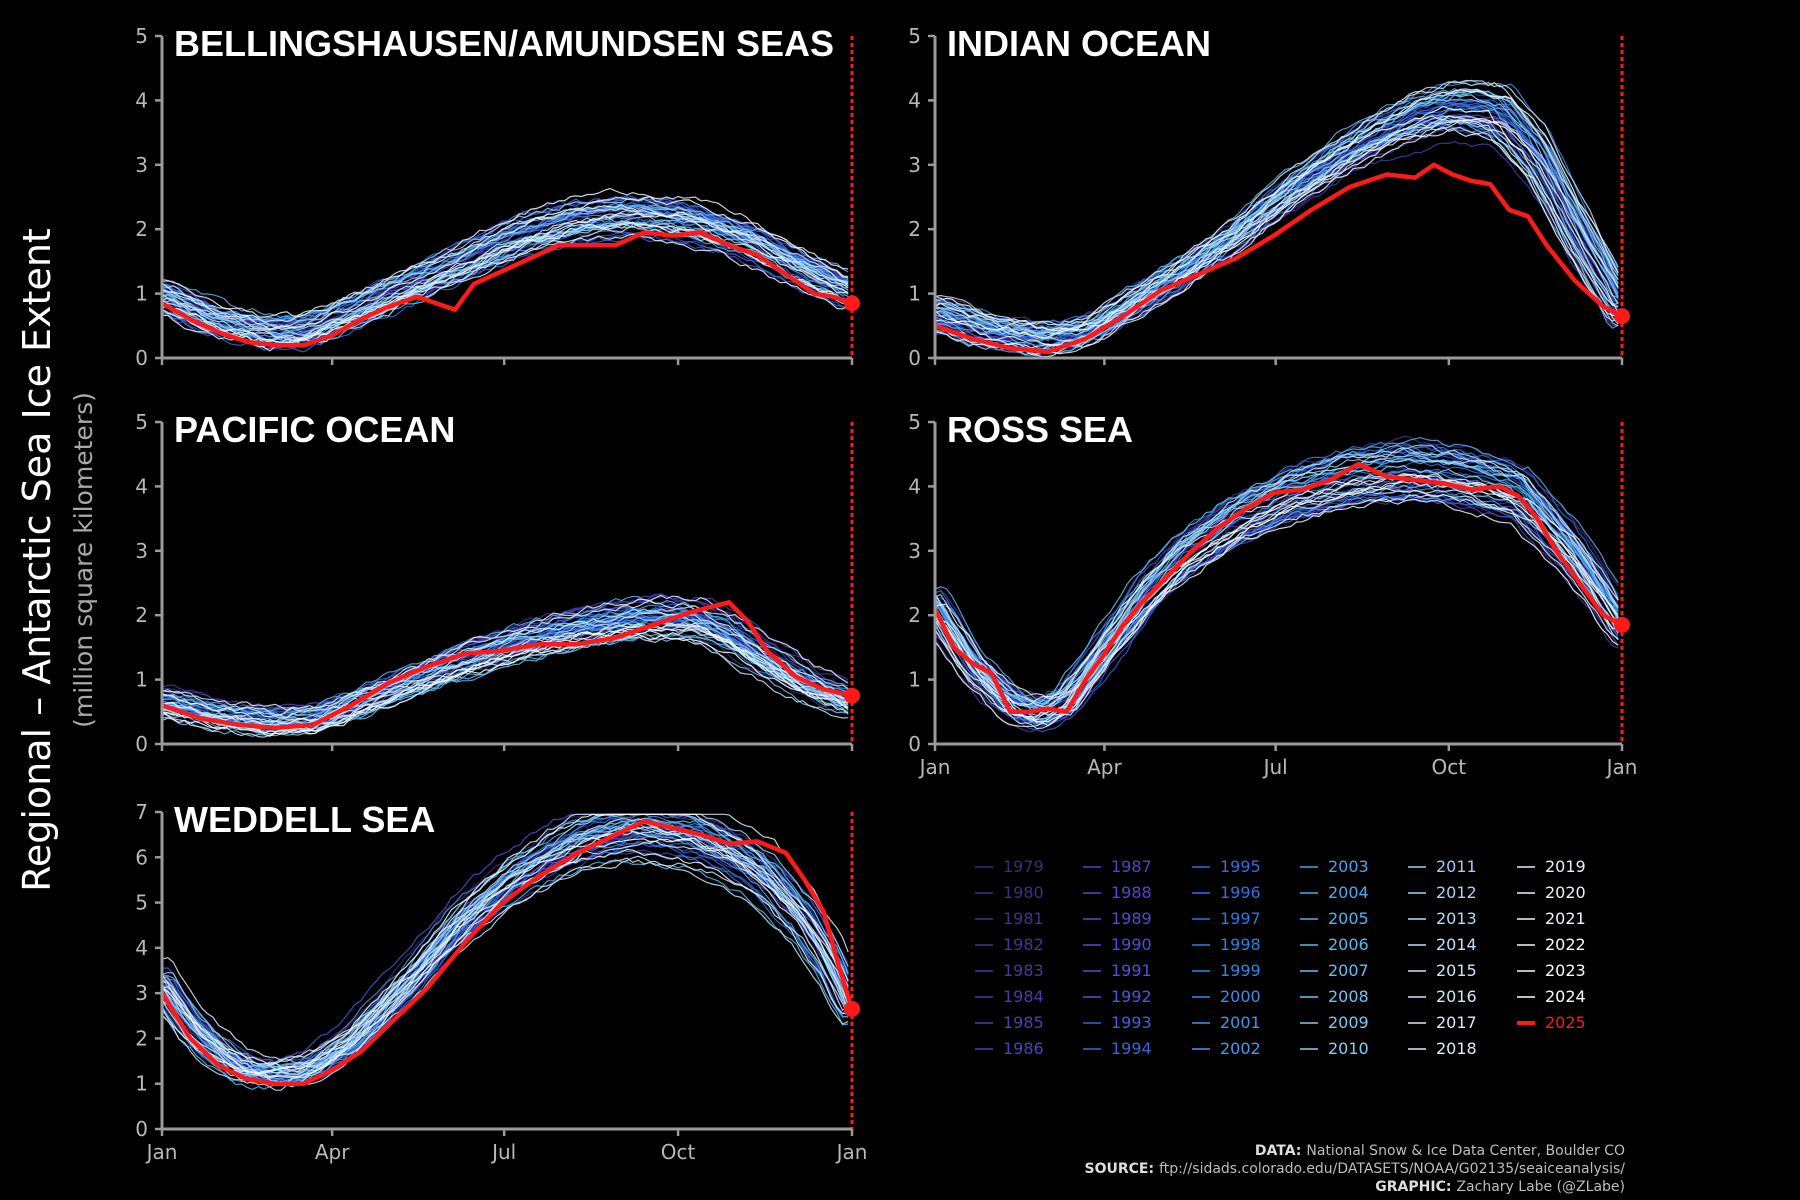 The width and height of the screenshot is (1800, 1200). I want to click on legend-item-2004: 2004, so click(1334, 892).